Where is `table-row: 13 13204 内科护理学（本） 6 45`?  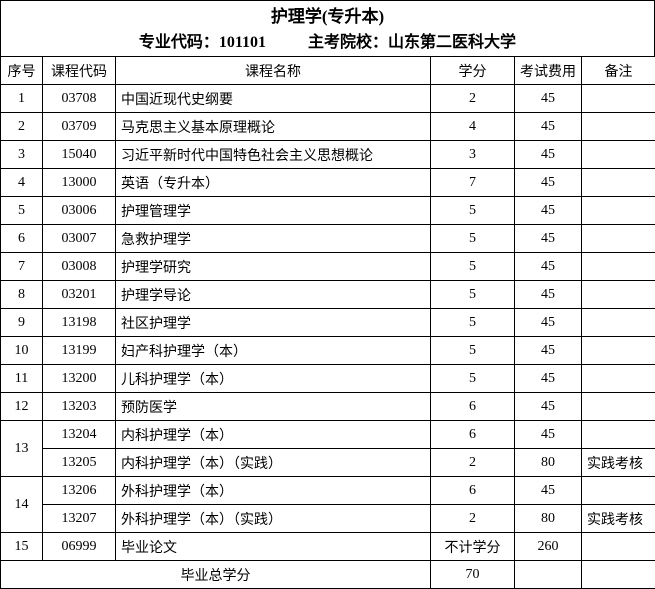
table-row: 13 13204 内科护理学（本） 6 45 is located at coordinates (327, 448).